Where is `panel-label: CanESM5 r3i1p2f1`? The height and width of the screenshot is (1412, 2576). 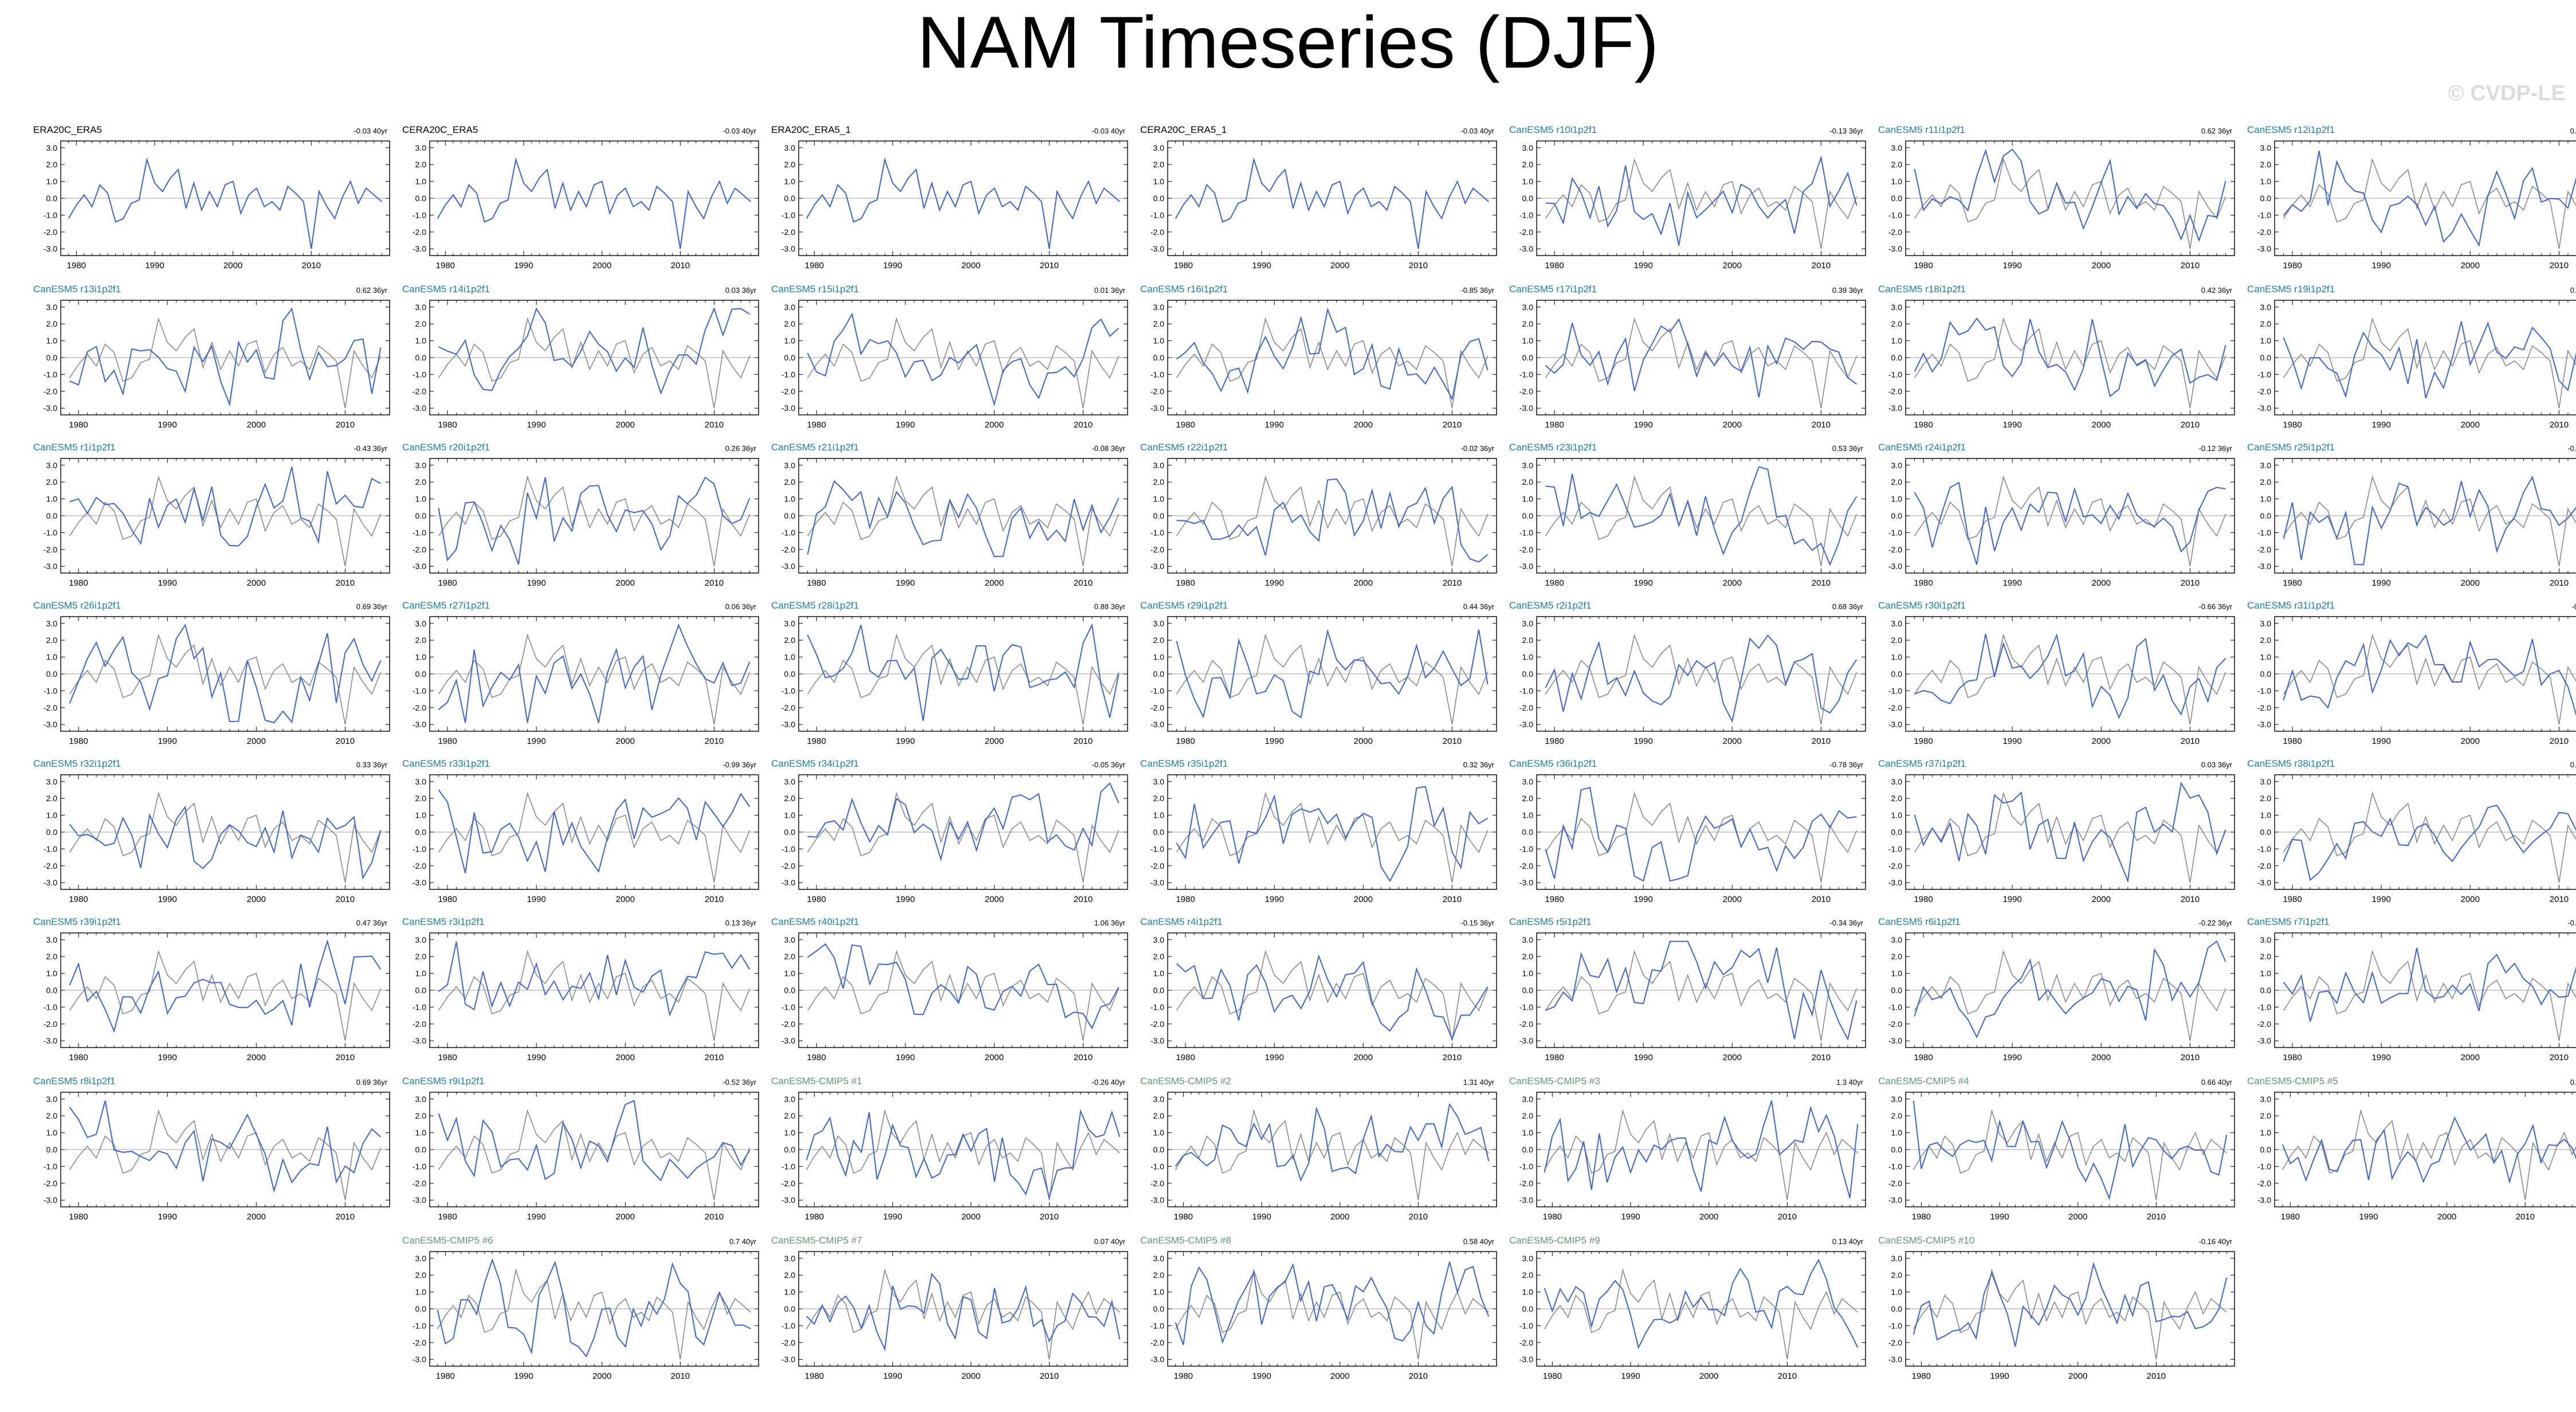
panel-label: CanESM5 r3i1p2f1 is located at coordinates (444, 921).